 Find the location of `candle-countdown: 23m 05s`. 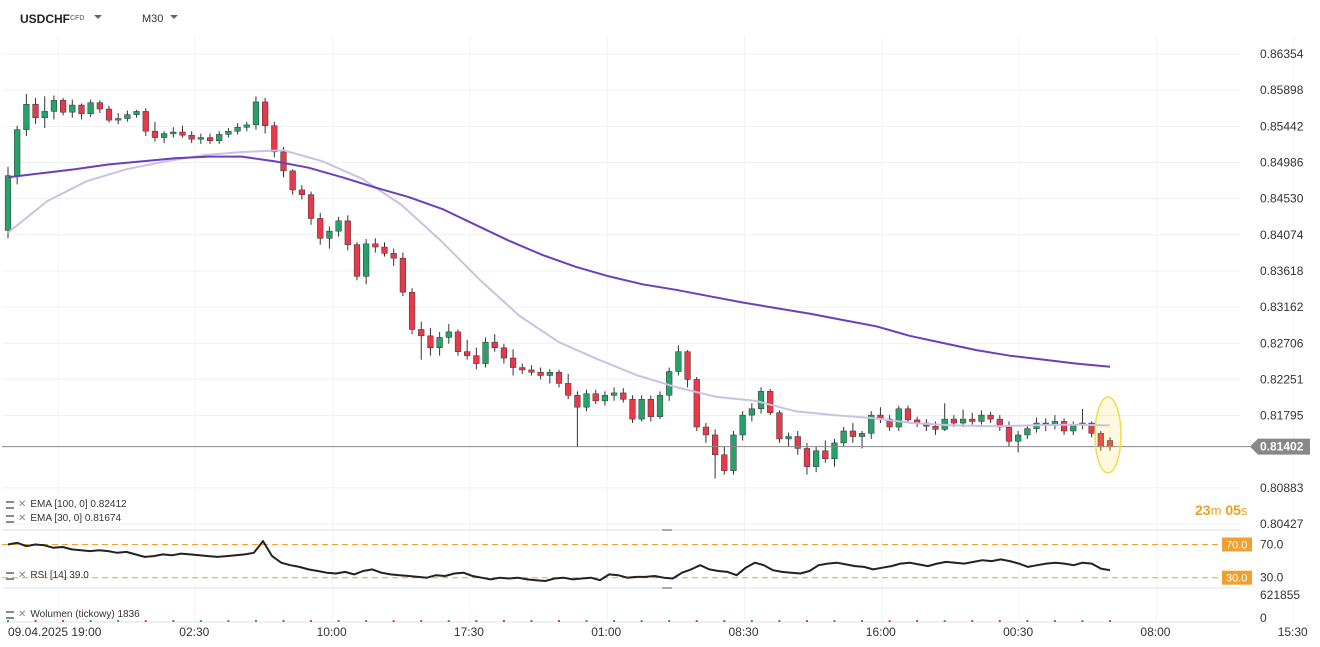

candle-countdown: 23m 05s is located at coordinates (1221, 510).